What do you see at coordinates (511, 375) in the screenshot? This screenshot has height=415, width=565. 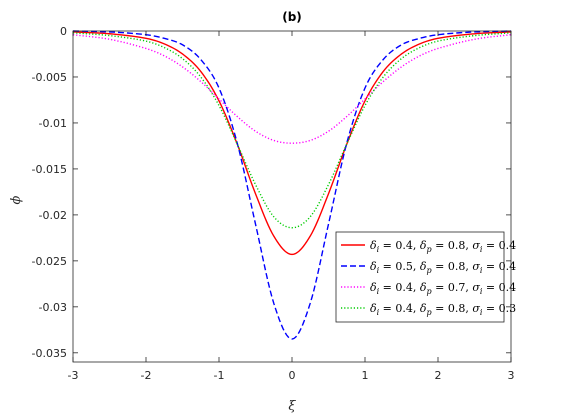 I see `x-tick-label: 3` at bounding box center [511, 375].